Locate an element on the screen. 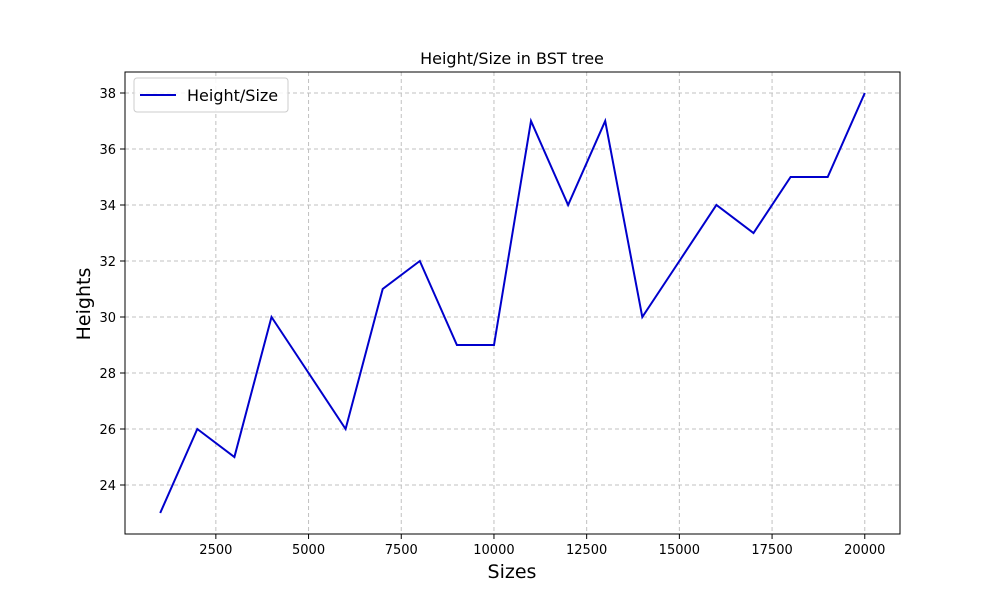 Image resolution: width=1000 pixels, height=604 pixels. x-tick-label: 5000 is located at coordinates (308, 550).